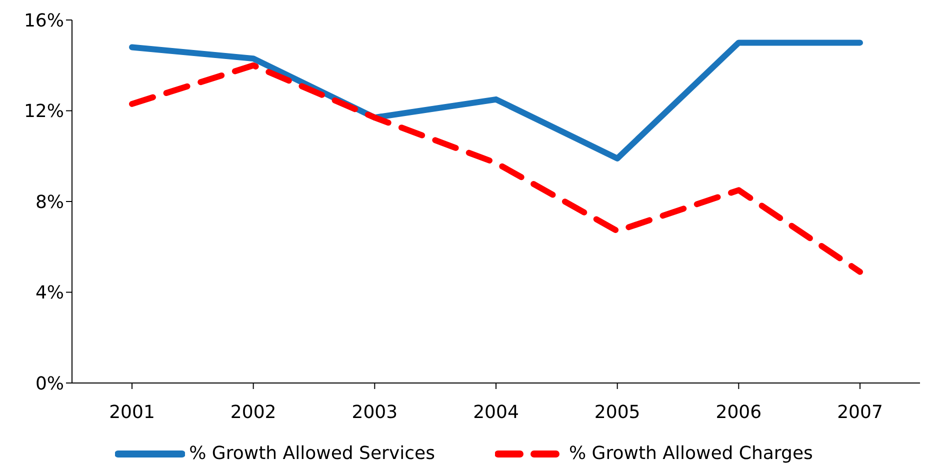 Image resolution: width=928 pixels, height=474 pixels. What do you see at coordinates (312, 453) in the screenshot?
I see `legend-label: % Growth Allowed Services` at bounding box center [312, 453].